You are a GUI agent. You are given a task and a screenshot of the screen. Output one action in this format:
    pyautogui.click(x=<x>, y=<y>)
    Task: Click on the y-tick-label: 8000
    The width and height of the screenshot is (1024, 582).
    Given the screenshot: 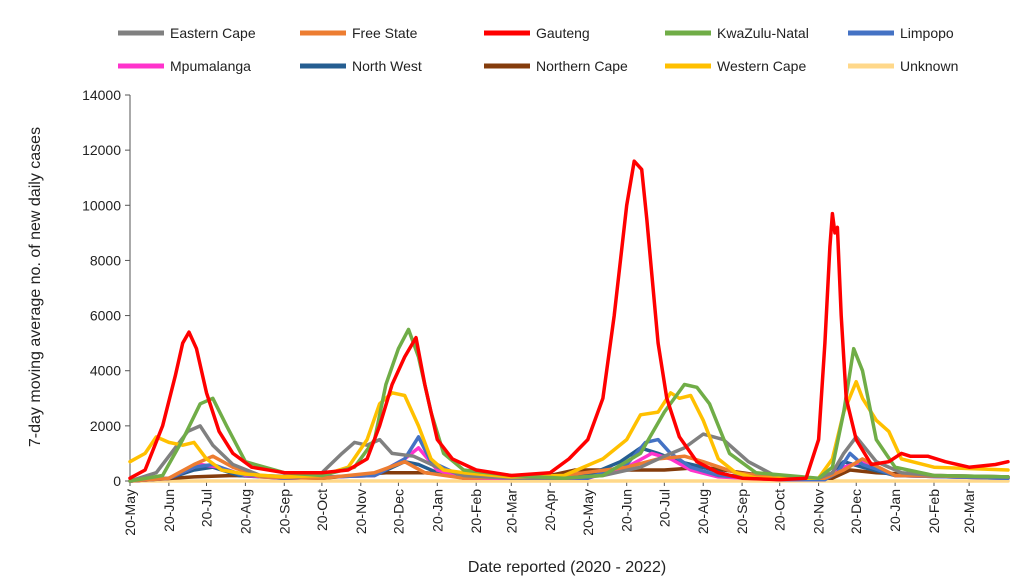 What is the action you would take?
    pyautogui.click(x=105, y=260)
    